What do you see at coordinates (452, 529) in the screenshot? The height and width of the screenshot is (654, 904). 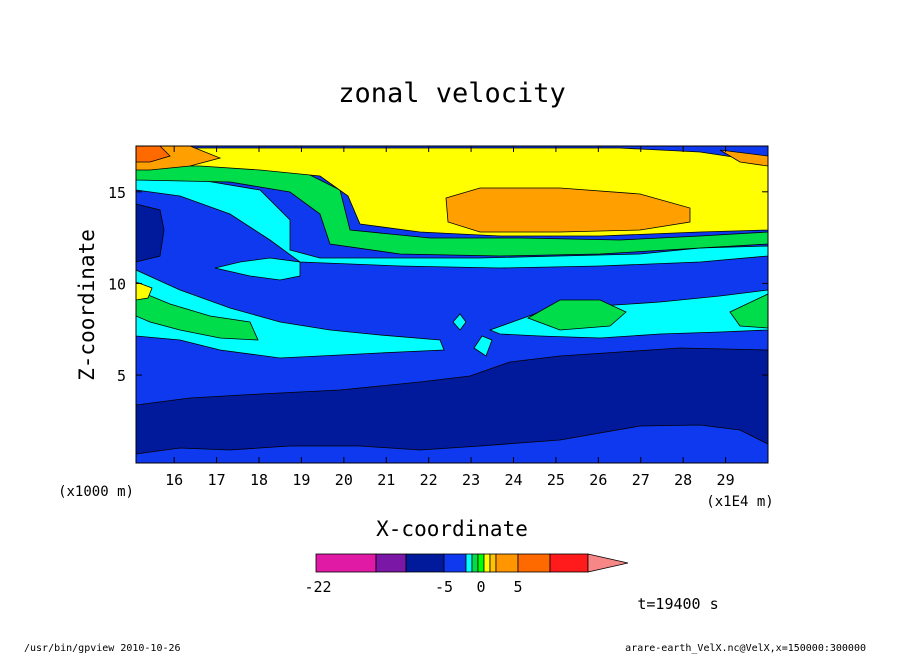 I see `x-axis-label: X-coordinate` at bounding box center [452, 529].